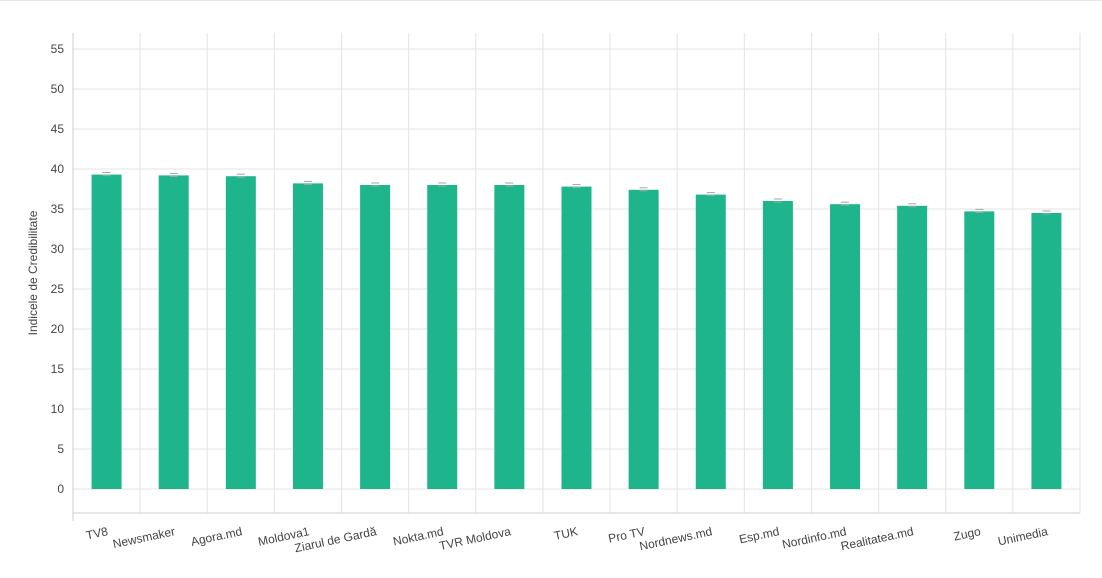 This screenshot has height=578, width=1102. What do you see at coordinates (60, 449) in the screenshot?
I see `y-tick-label: 5` at bounding box center [60, 449].